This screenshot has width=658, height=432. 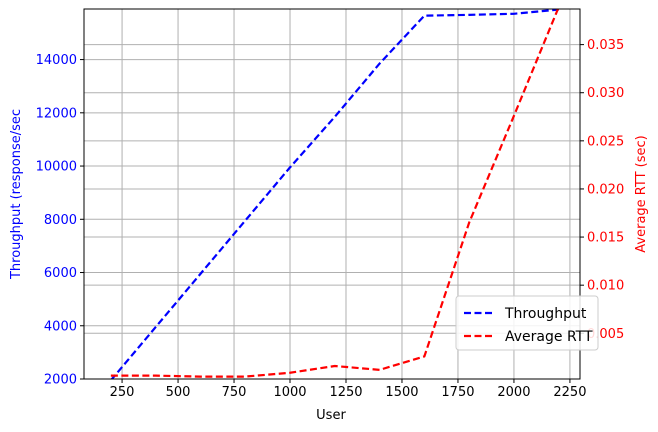 What do you see at coordinates (60, 380) in the screenshot?
I see `left-tick-label: 2000` at bounding box center [60, 380].